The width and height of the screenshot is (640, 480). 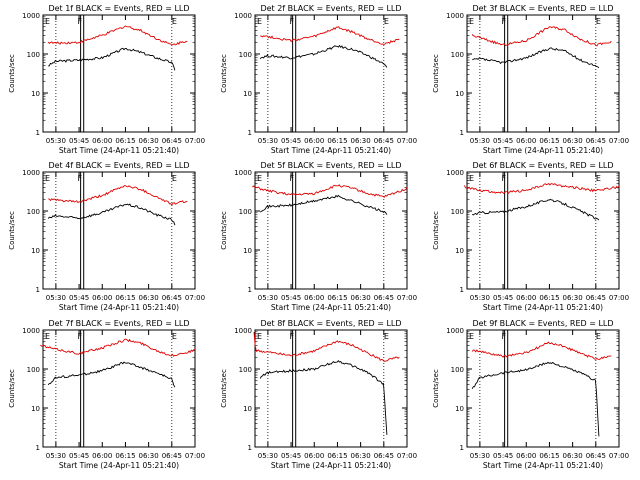 I want to click on panel-title: Det 6f BLACK = Events, RED = LLD, so click(x=542, y=165).